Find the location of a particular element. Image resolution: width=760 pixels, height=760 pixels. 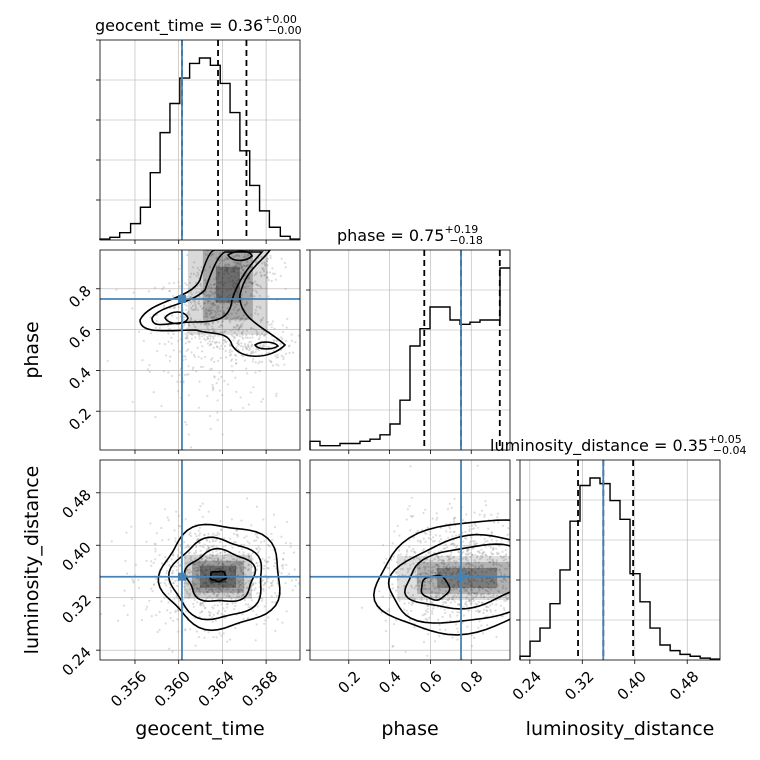

y-tick-label: 0.24 is located at coordinates (76, 661).